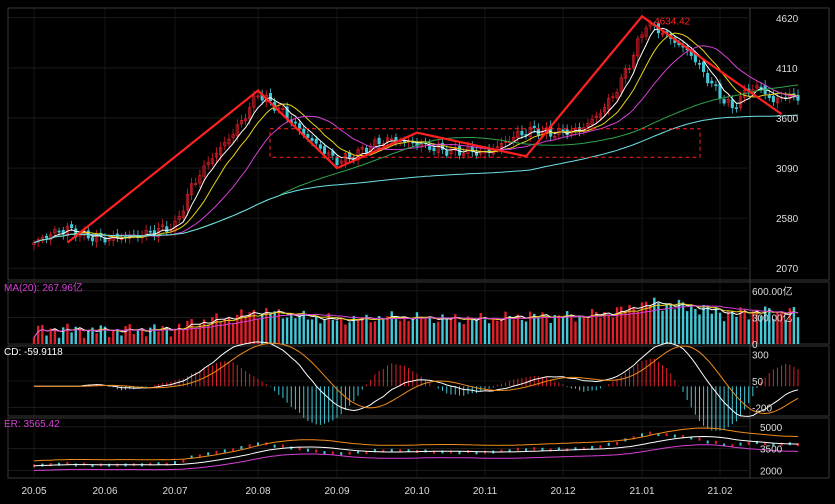  What do you see at coordinates (416, 491) in the screenshot?
I see `x-tick-label: 20.10` at bounding box center [416, 491].